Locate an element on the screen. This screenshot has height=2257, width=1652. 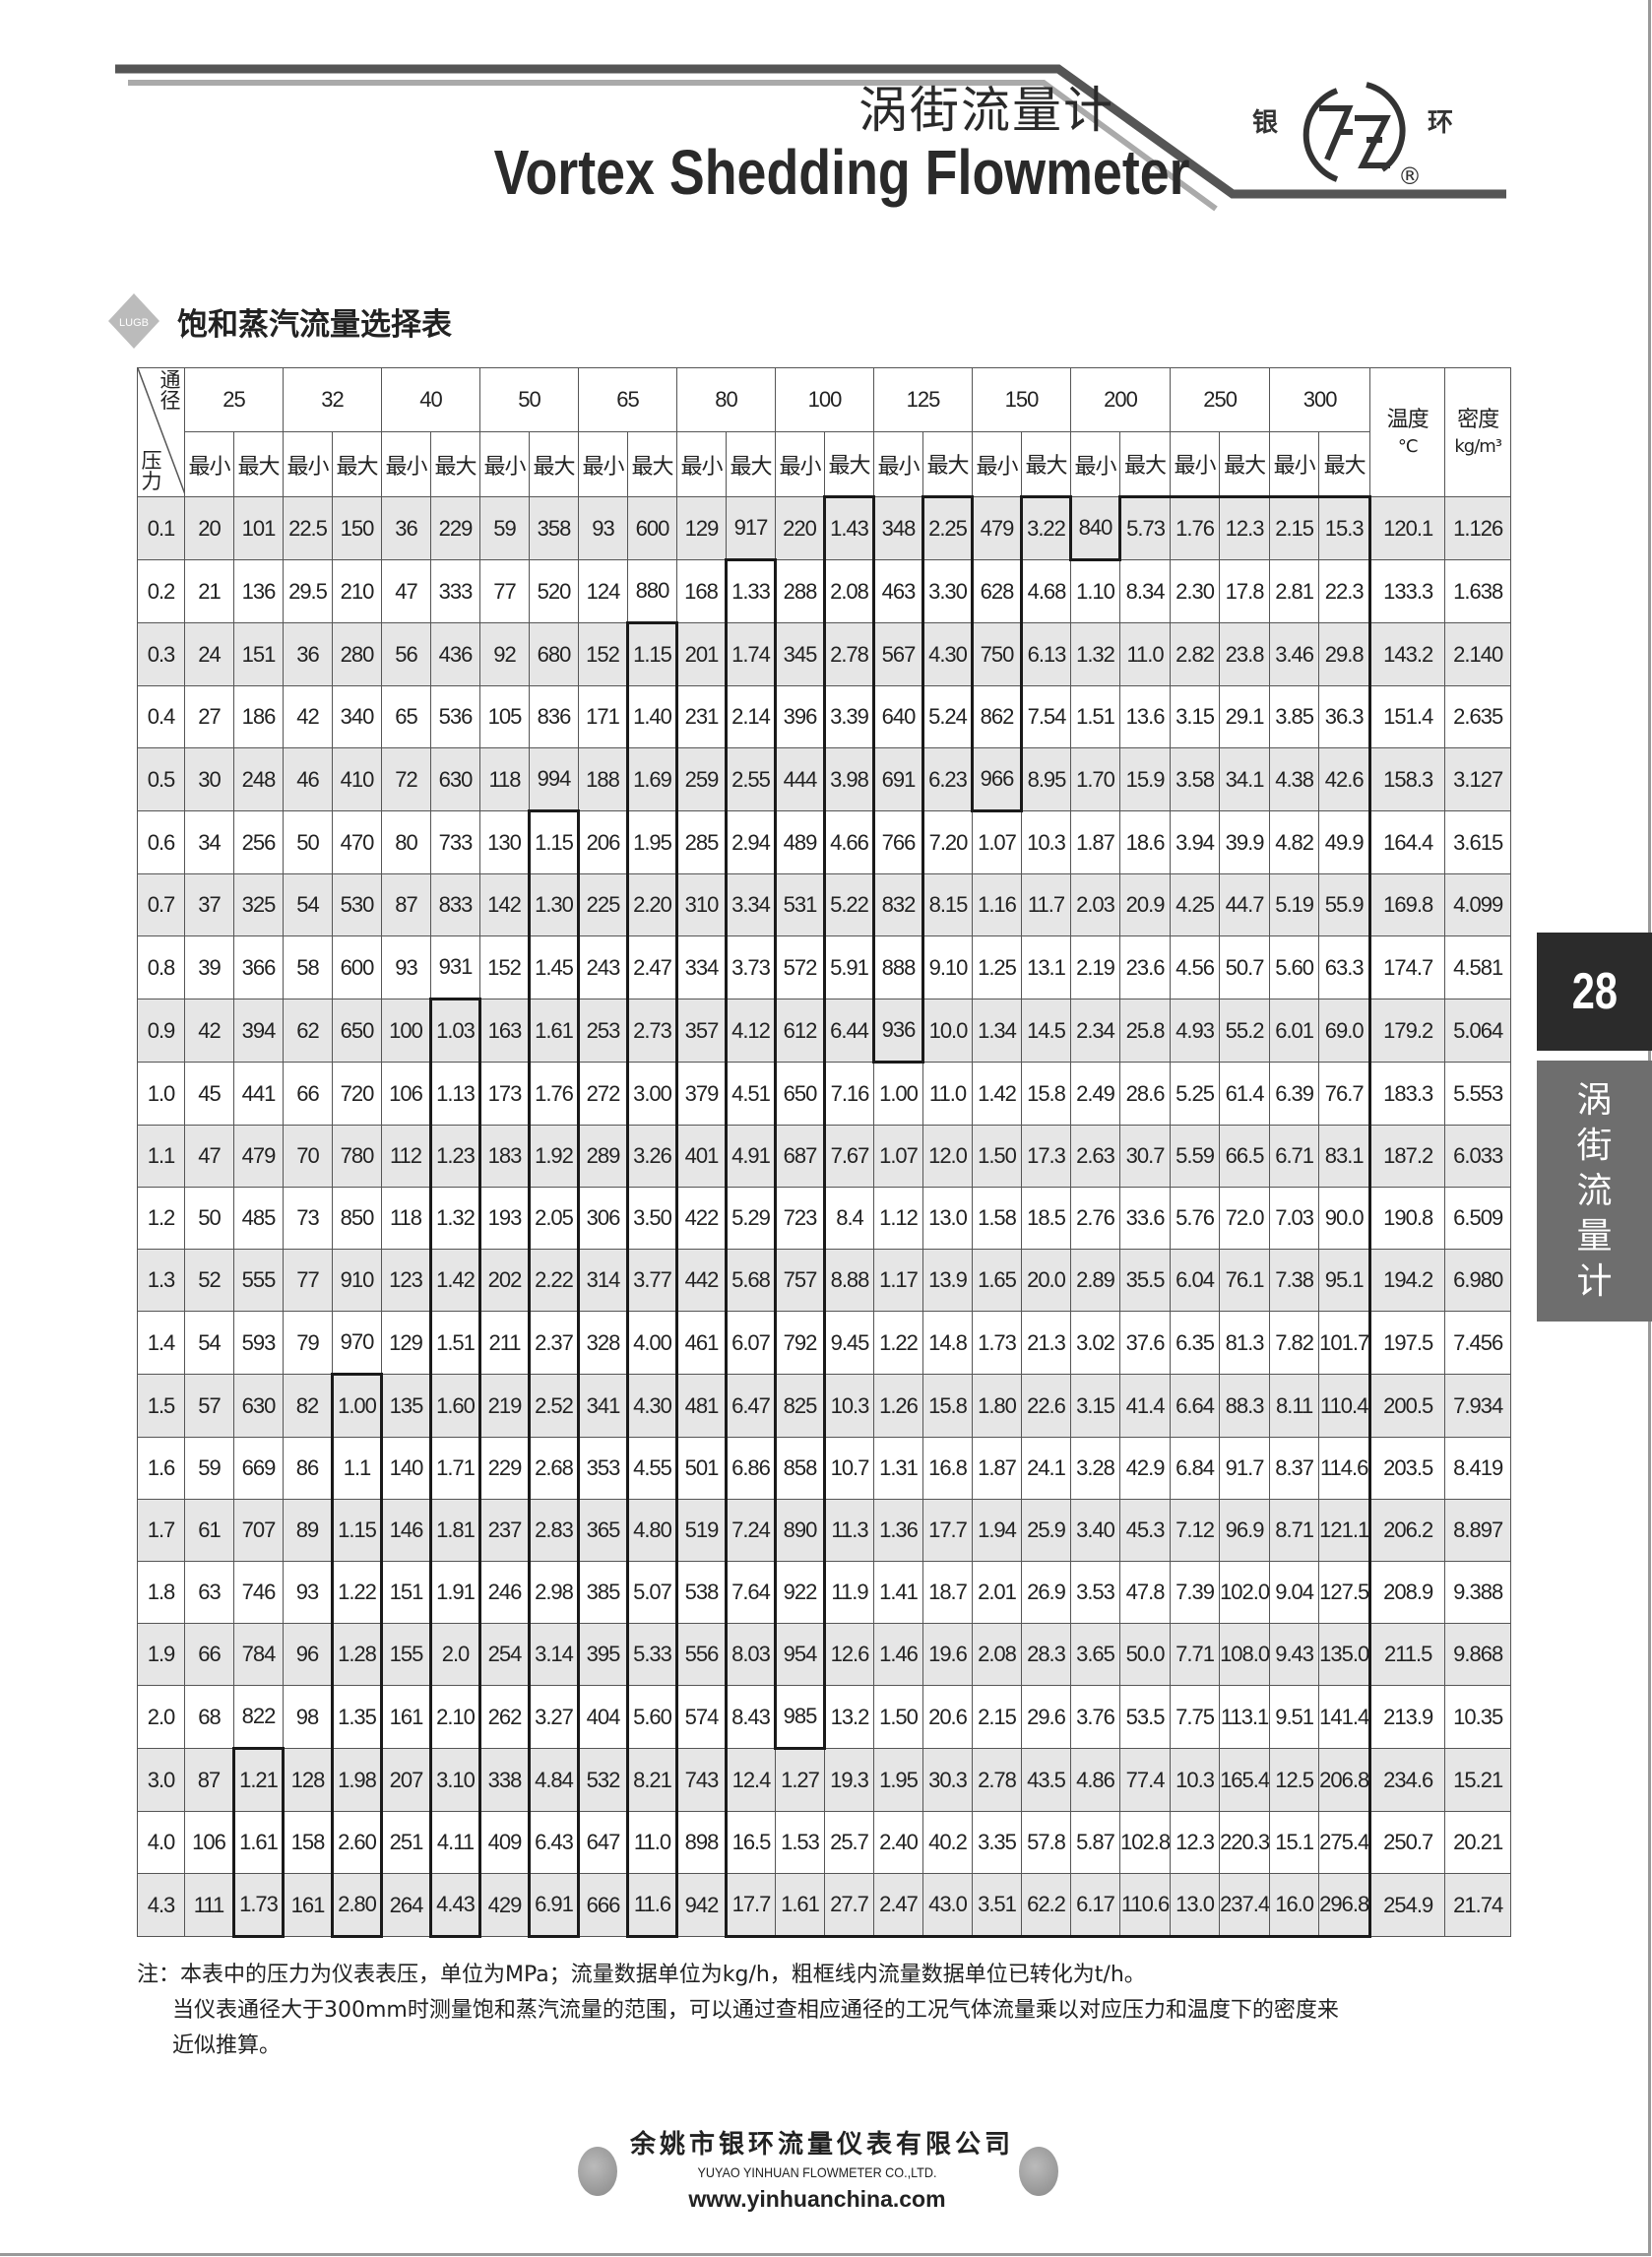
flow-min-cell: 3.51 is located at coordinates (997, 1905).